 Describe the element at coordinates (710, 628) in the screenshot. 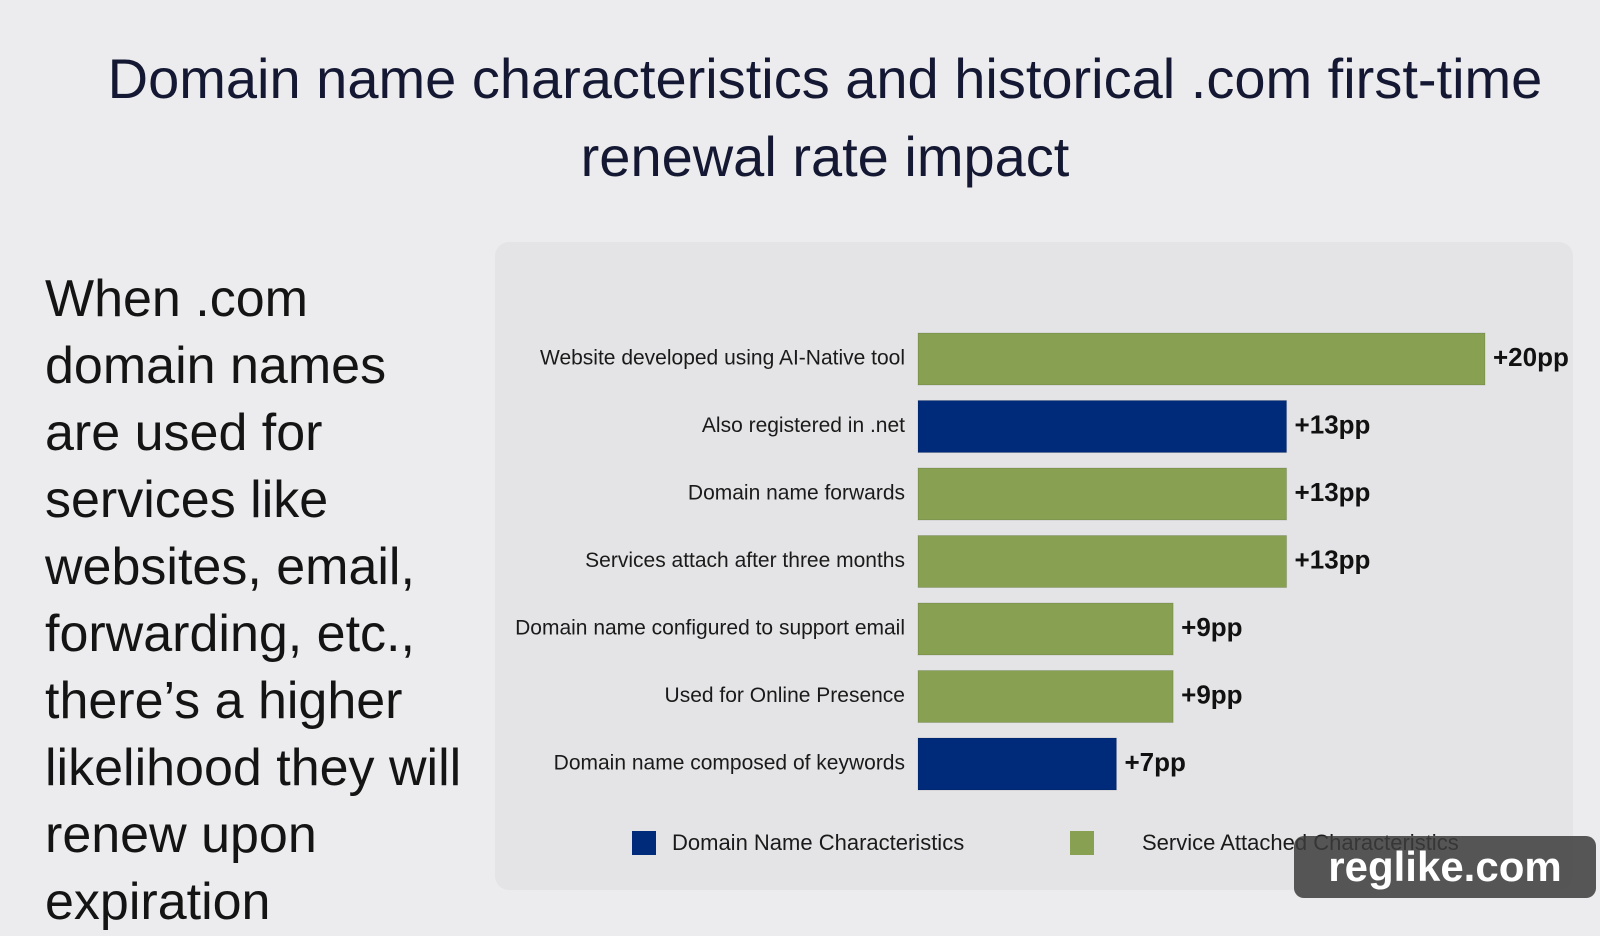

I see `category-label: Domain name configured to support email` at that location.